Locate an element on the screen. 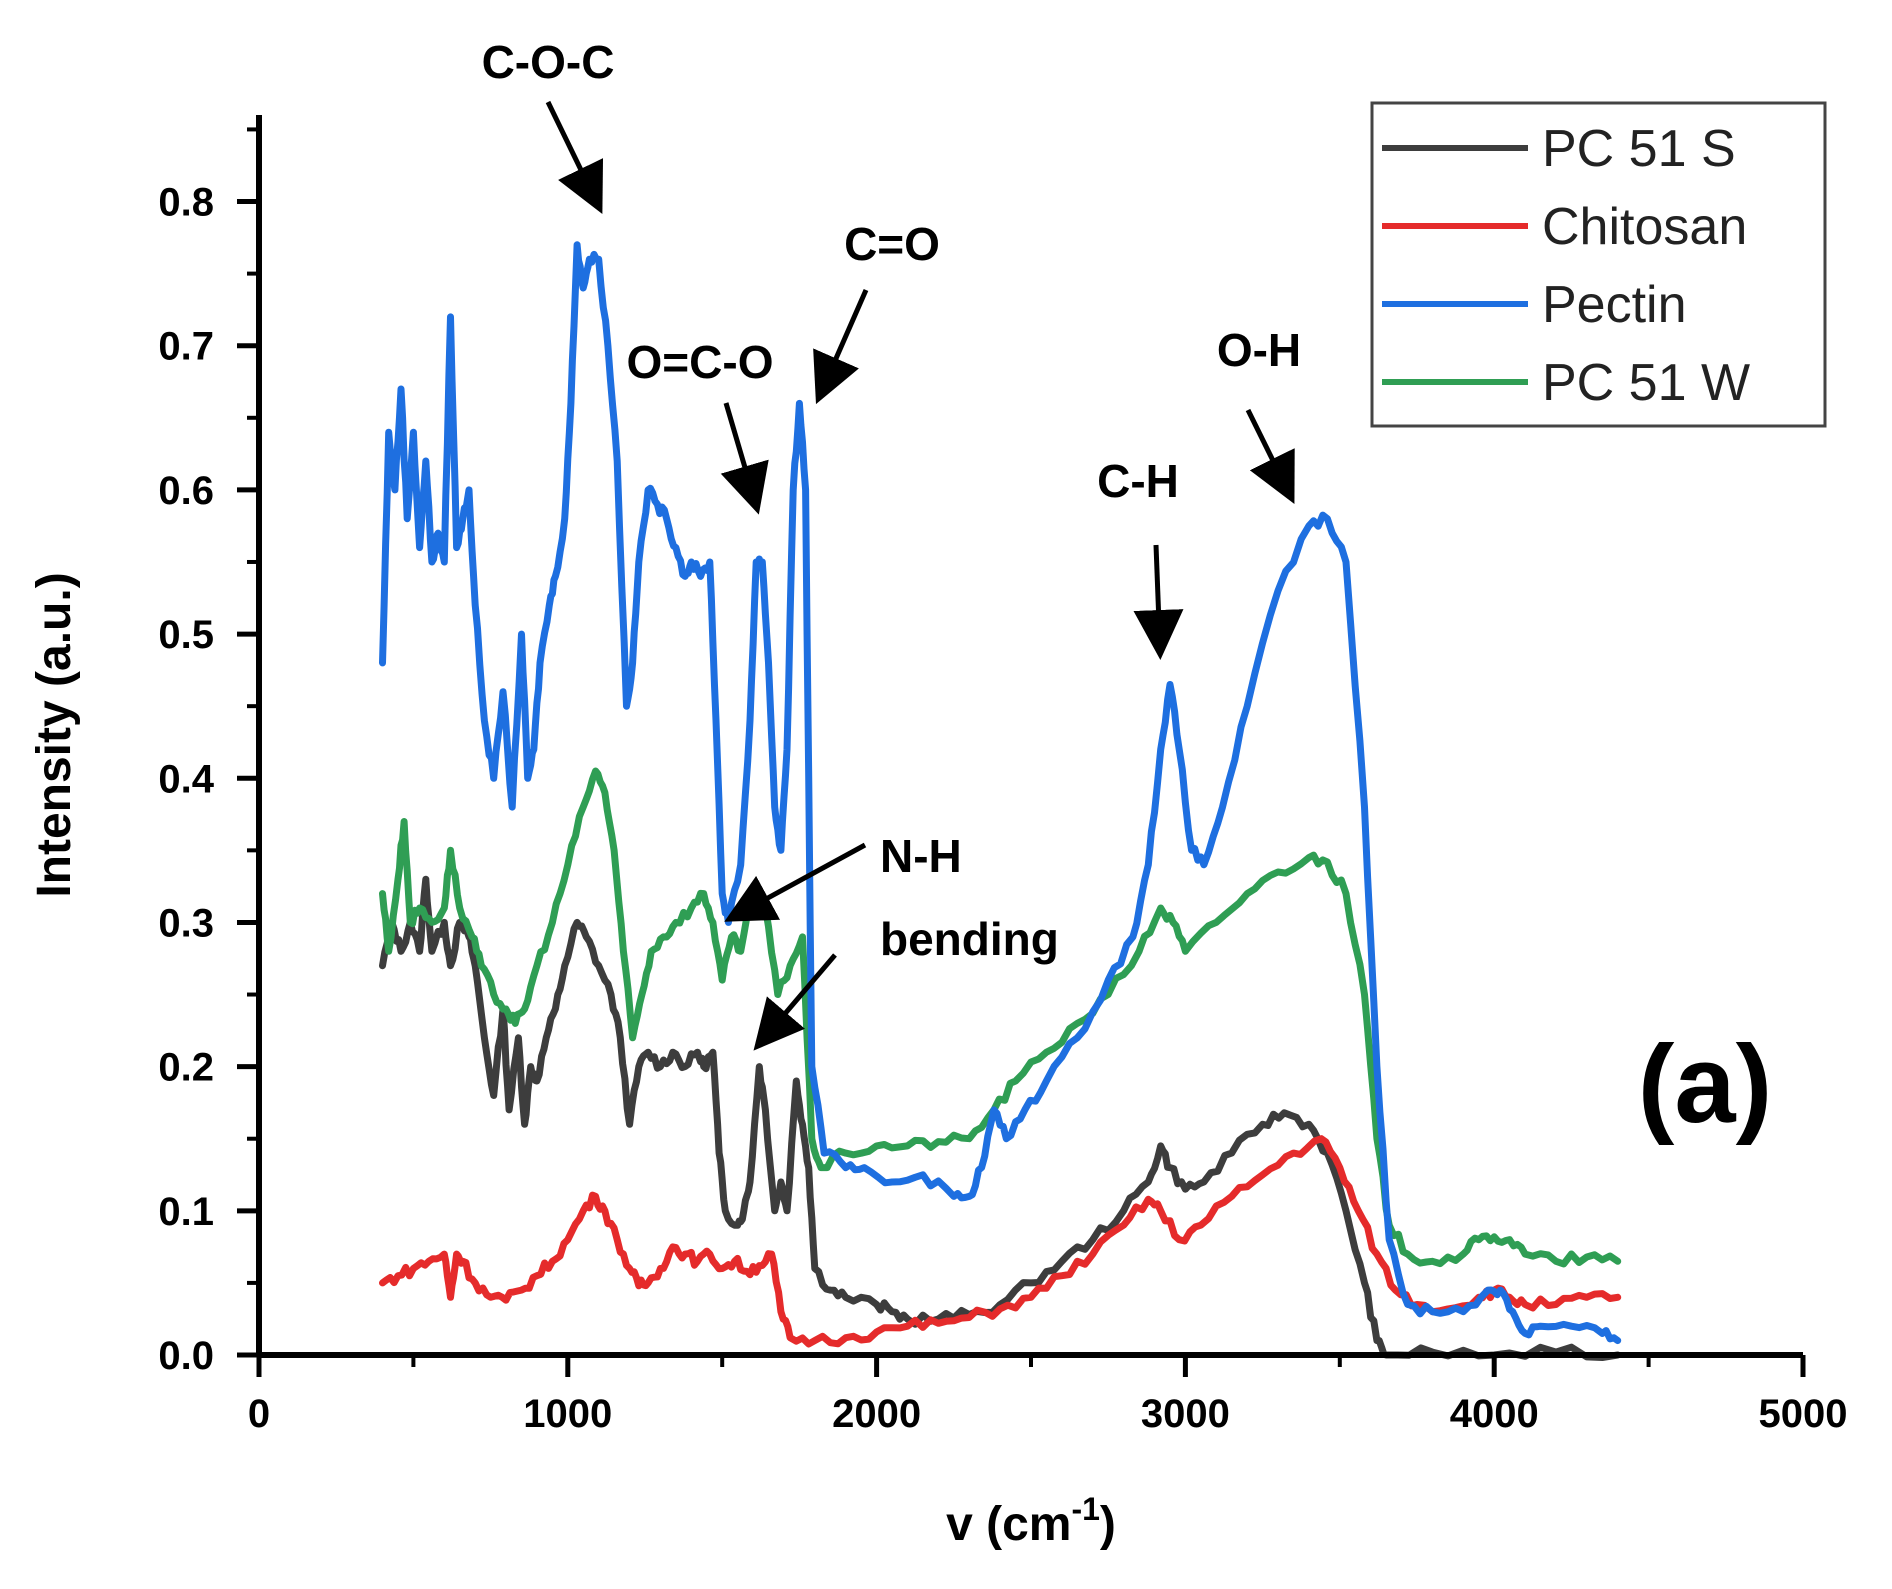 This screenshot has height=1589, width=1892. y-tick-label: 0.1 is located at coordinates (186, 1212).